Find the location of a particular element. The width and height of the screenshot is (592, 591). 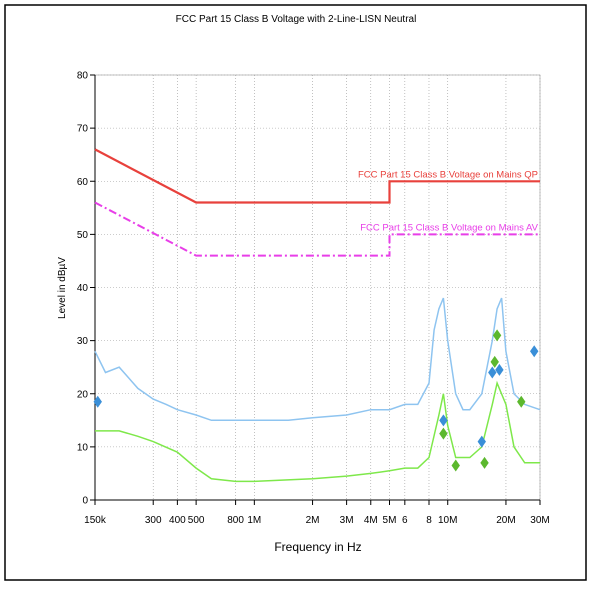

y-tick-label: 20 is located at coordinates (83, 394).